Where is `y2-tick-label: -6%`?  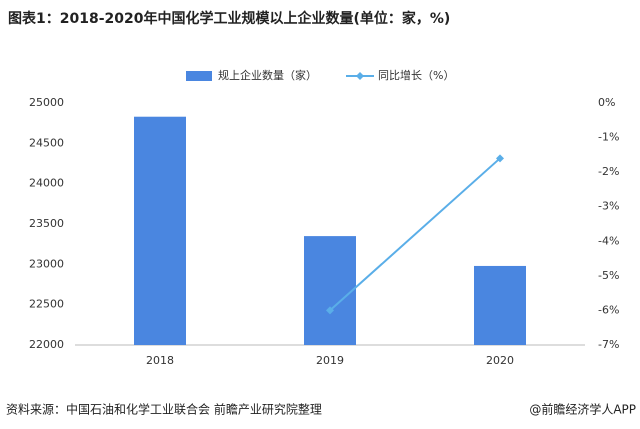 y2-tick-label: -6% is located at coordinates (608, 309).